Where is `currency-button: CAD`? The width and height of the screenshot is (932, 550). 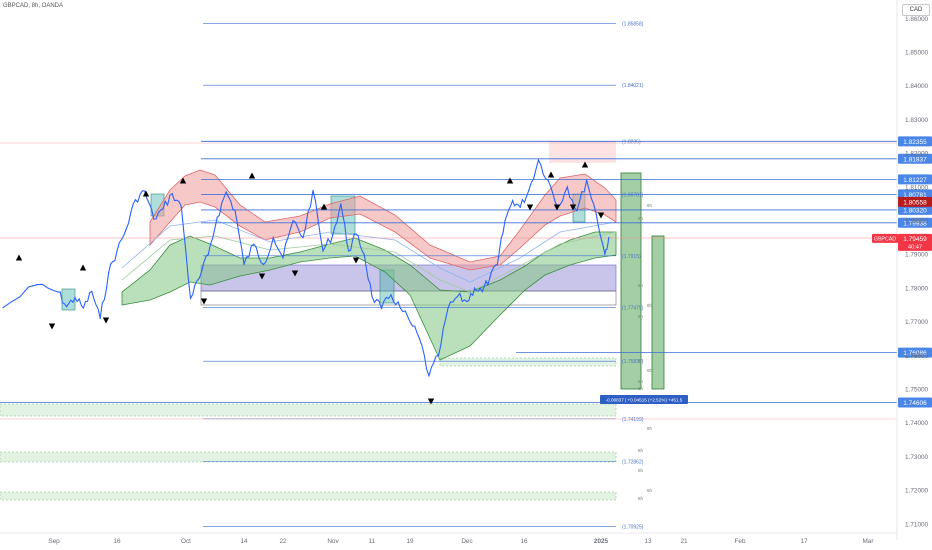
currency-button: CAD is located at coordinates (916, 10).